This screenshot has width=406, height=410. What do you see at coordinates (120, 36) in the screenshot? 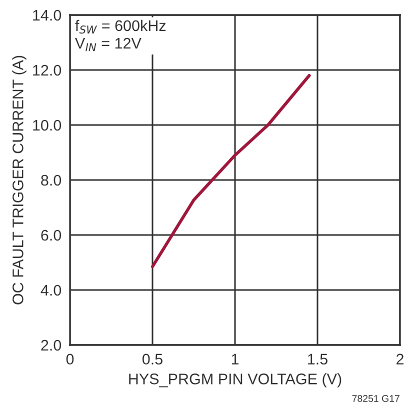
I see `text: f$_{SW}$ = 600kHz V$_{IN}$ = 12V` at bounding box center [120, 36].